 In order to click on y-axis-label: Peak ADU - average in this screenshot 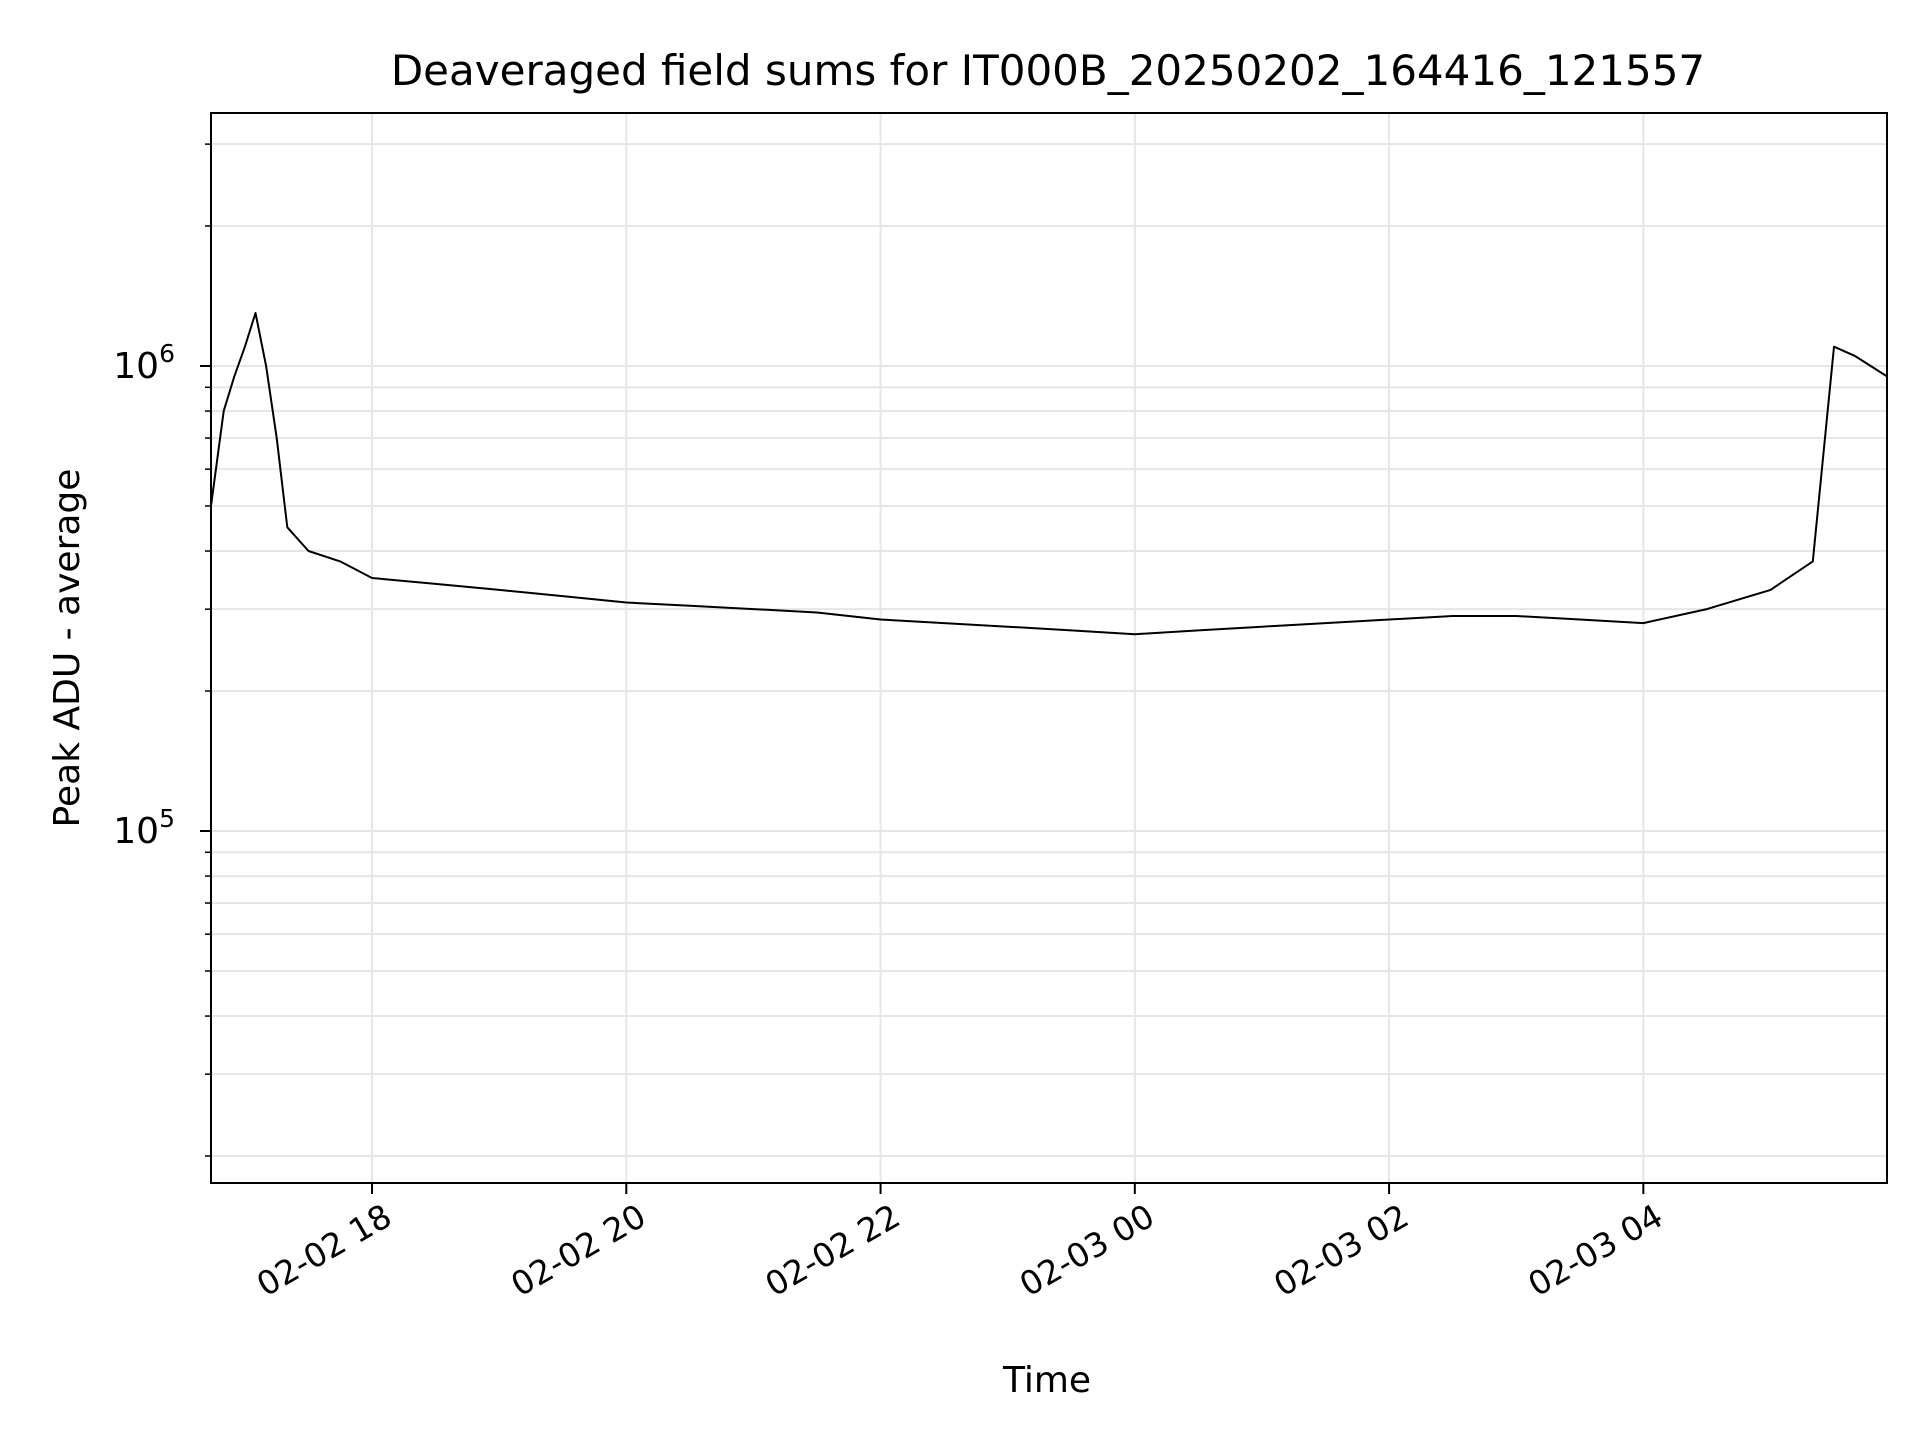, I will do `click(67, 648)`.